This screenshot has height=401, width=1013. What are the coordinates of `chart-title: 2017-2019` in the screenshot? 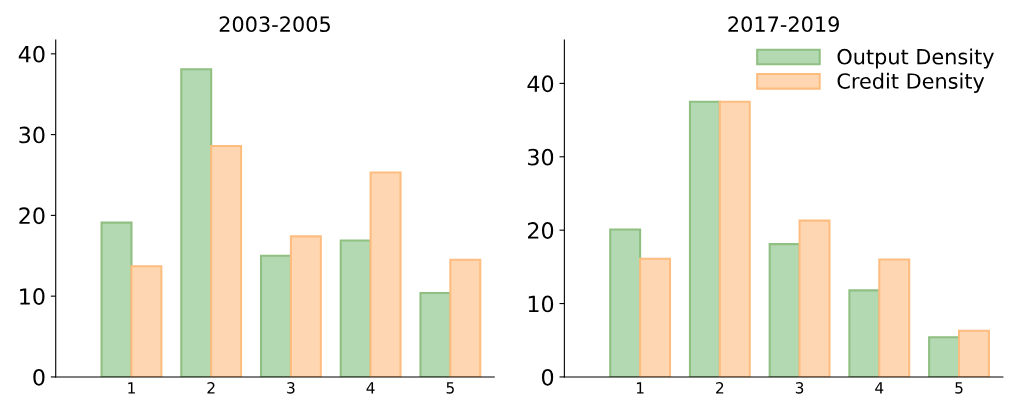 It's located at (783, 24).